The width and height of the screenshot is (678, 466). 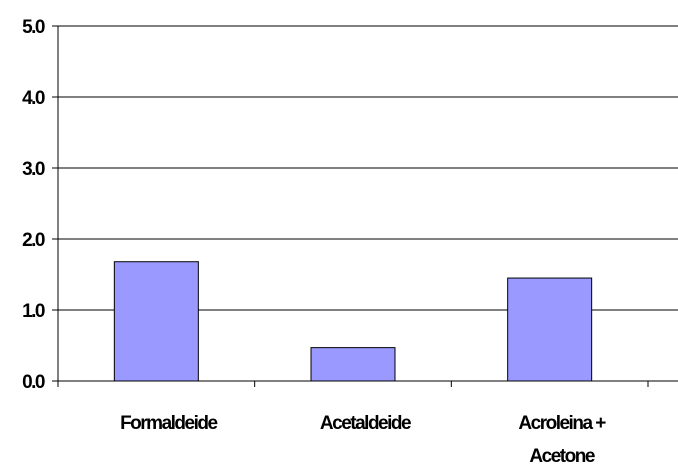 What do you see at coordinates (562, 439) in the screenshot?
I see `x-category-label: Acroleina + Acetone` at bounding box center [562, 439].